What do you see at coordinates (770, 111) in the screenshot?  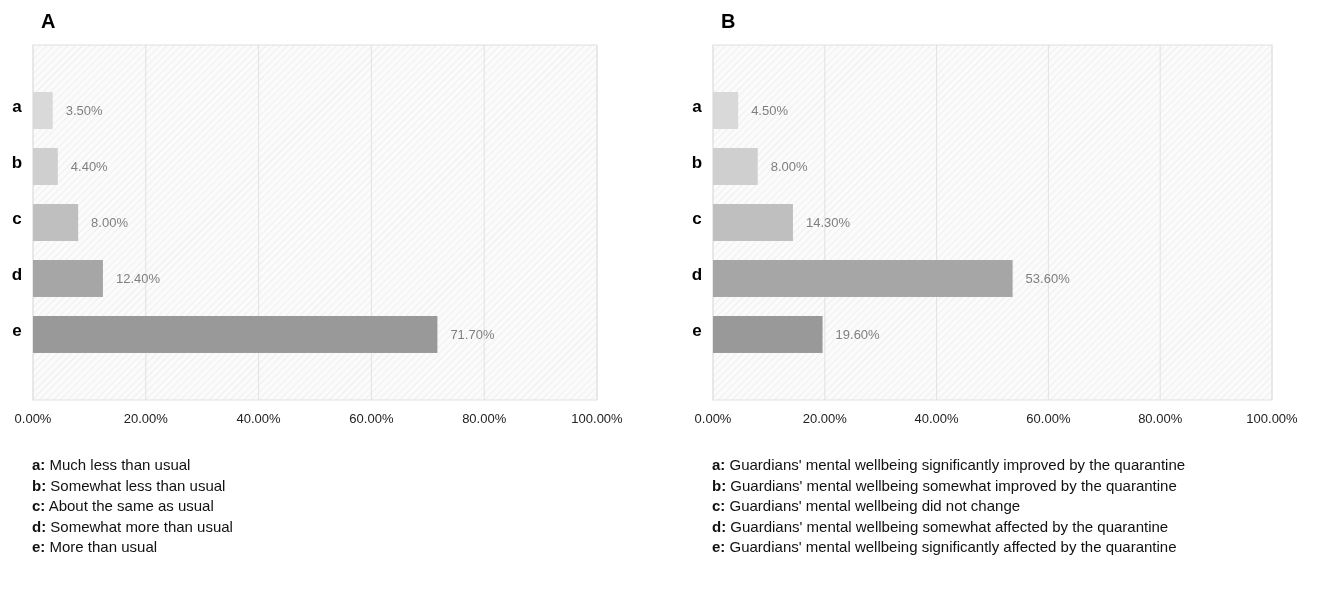 I see `data-label: 4.50%` at bounding box center [770, 111].